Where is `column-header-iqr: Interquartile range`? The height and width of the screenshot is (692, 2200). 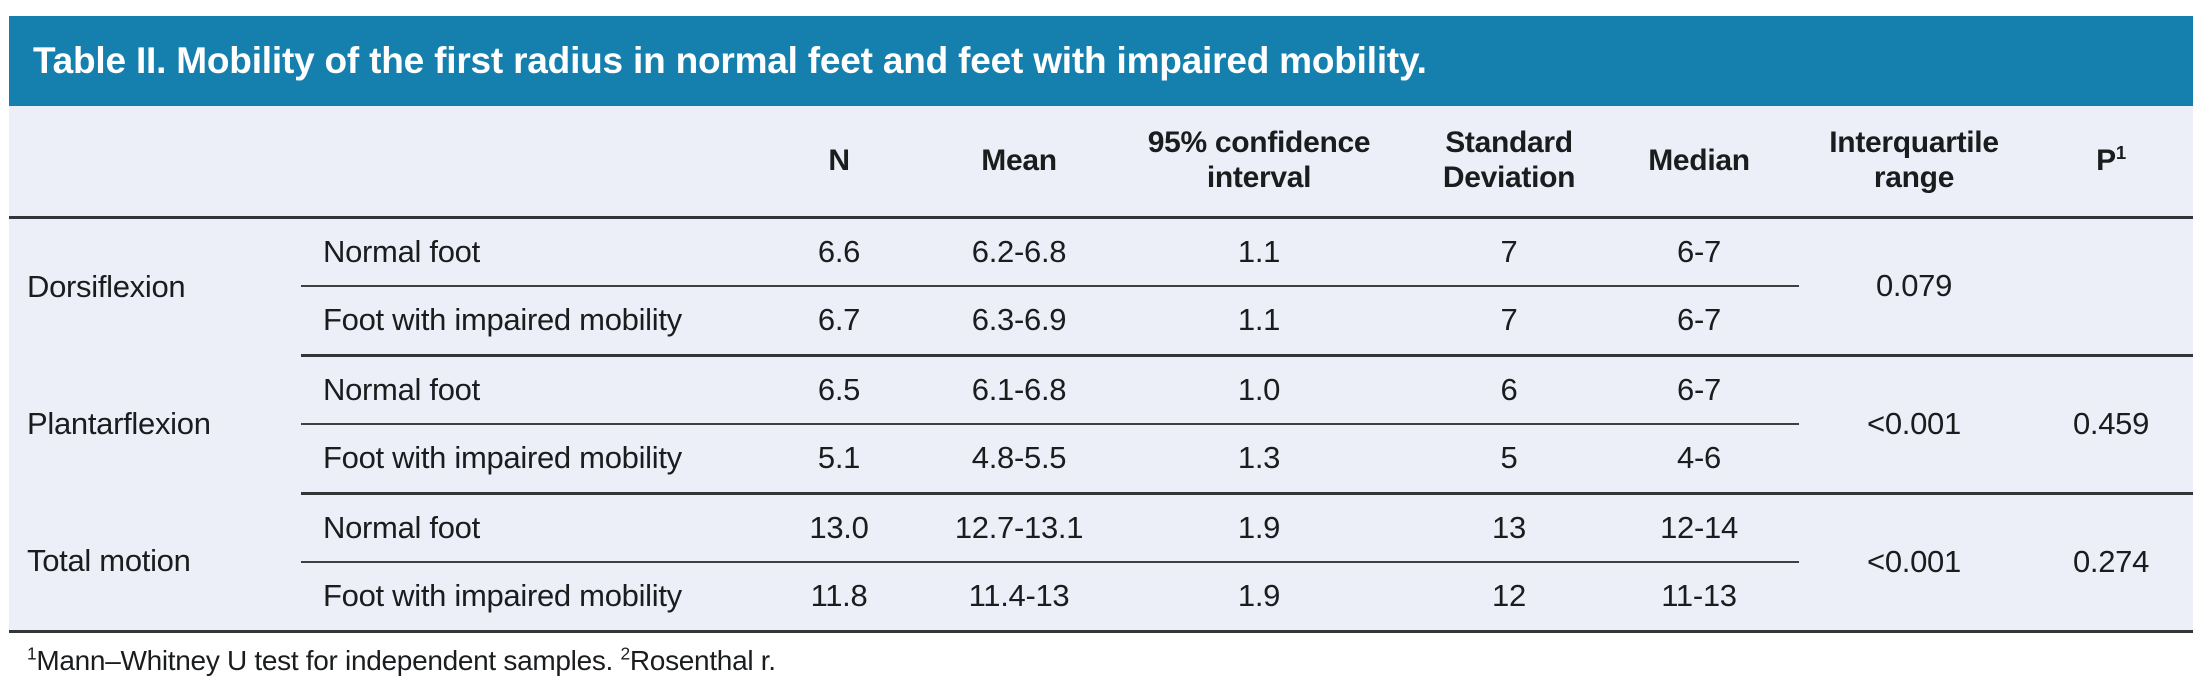
column-header-iqr: Interquartile range is located at coordinates (1914, 162).